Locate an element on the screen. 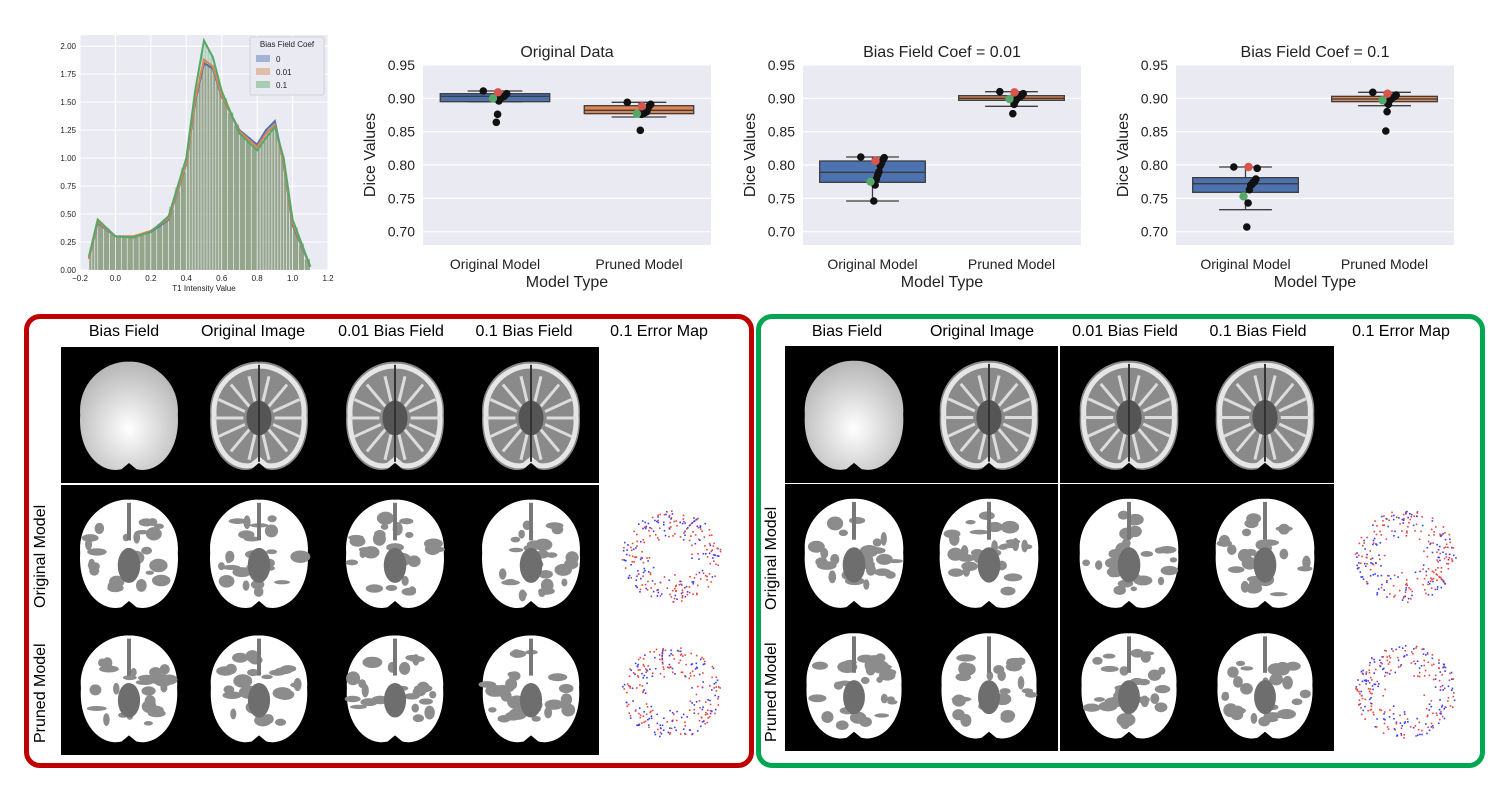 The height and width of the screenshot is (787, 1493). boxplot-title: Bias Field Coef = 0.1 is located at coordinates (1315, 52).